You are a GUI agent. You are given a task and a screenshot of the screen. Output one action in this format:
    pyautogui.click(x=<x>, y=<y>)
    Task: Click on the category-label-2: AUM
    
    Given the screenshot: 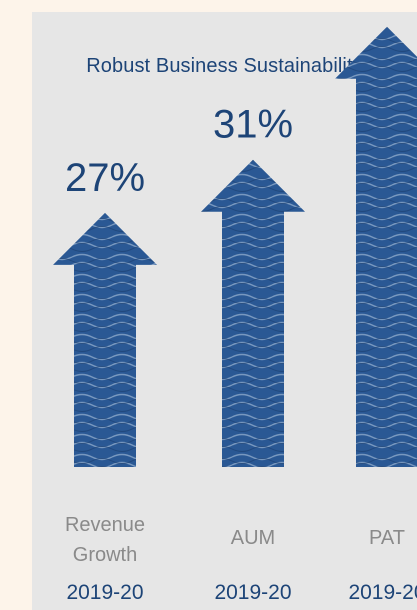 What is the action you would take?
    pyautogui.click(x=253, y=538)
    